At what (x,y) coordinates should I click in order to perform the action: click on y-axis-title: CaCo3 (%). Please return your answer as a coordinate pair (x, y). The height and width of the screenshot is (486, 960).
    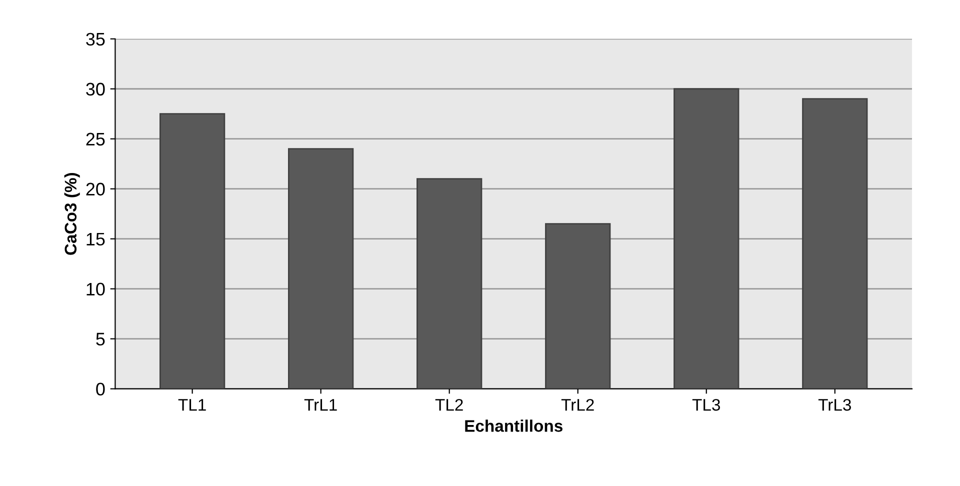
    Looking at the image, I should click on (72, 213).